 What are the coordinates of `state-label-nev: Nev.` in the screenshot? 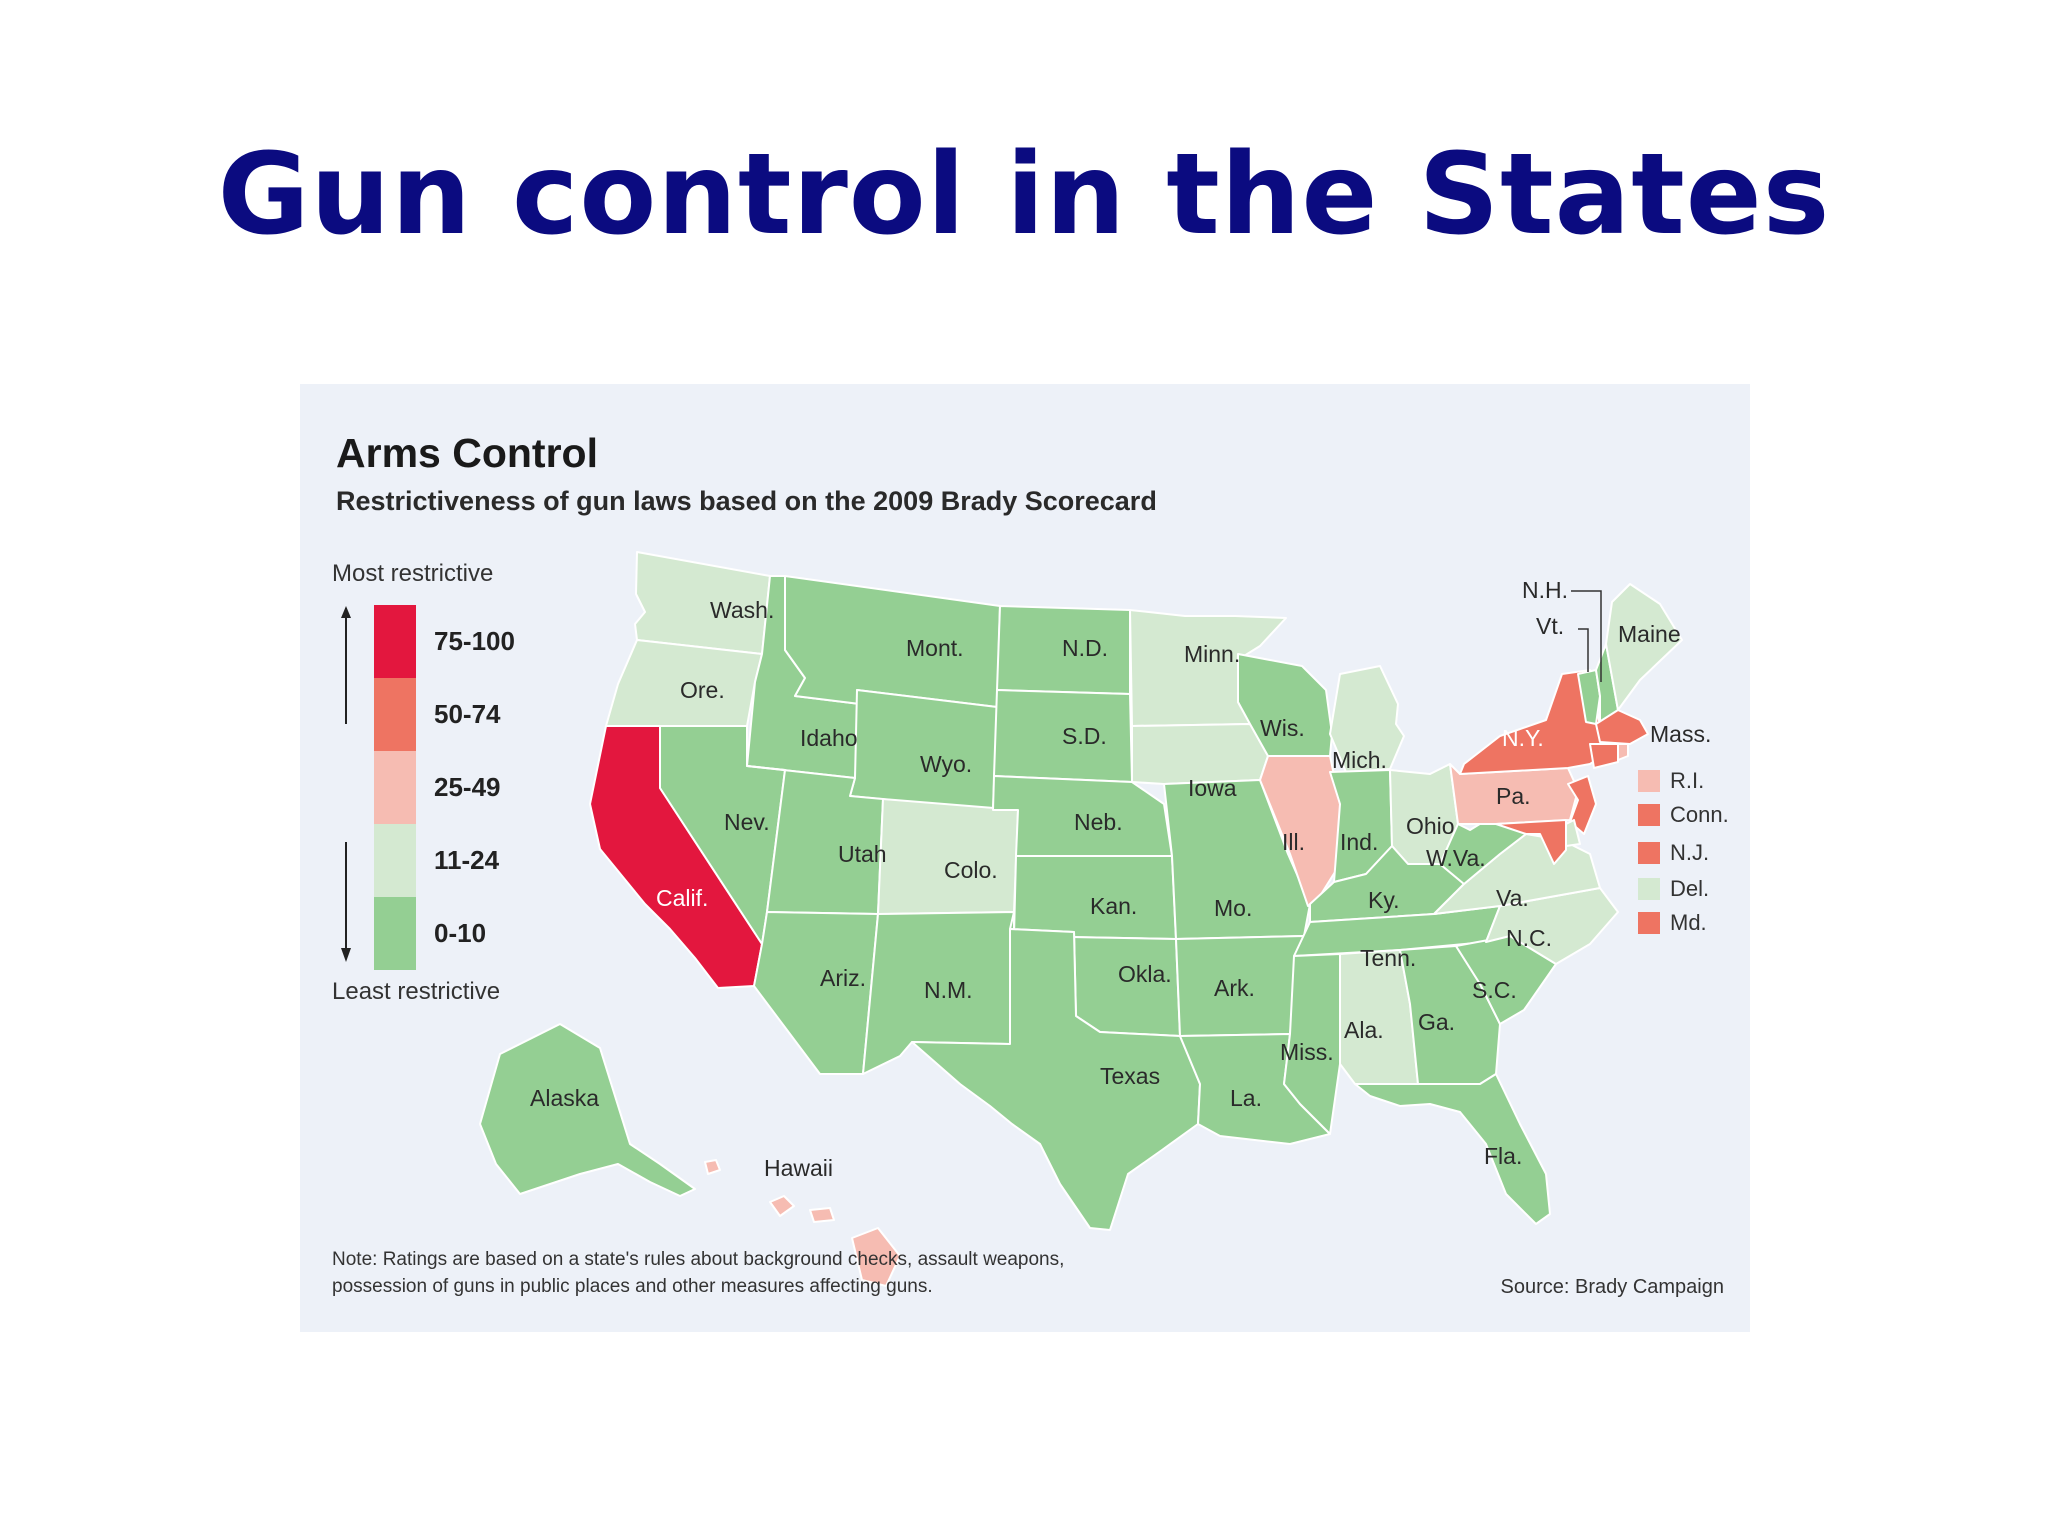 It's located at (747, 822).